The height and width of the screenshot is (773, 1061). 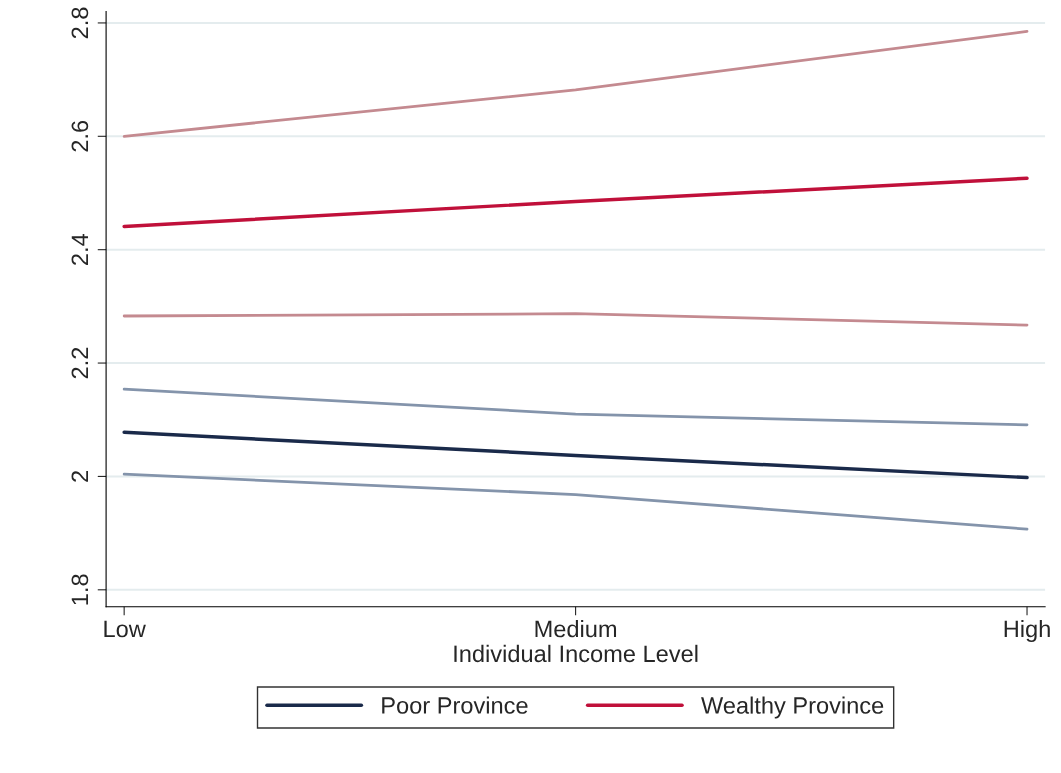 What do you see at coordinates (80, 589) in the screenshot?
I see `y-tick-label: 1.8` at bounding box center [80, 589].